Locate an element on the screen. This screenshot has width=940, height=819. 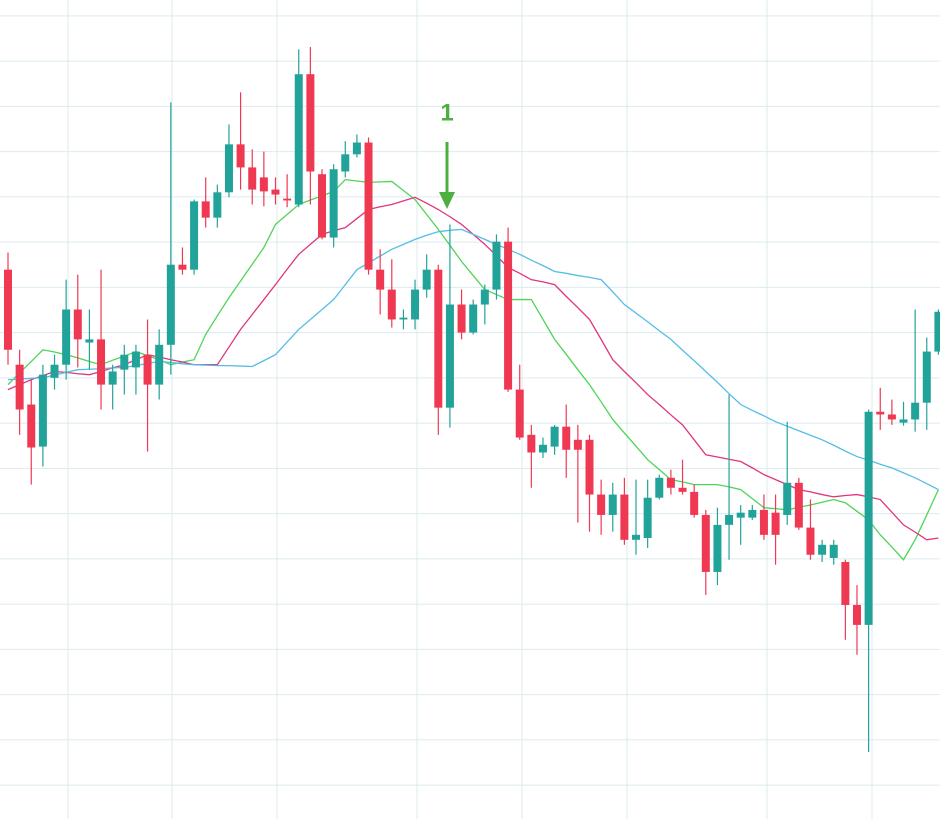
annotation: 1 is located at coordinates (447, 154).